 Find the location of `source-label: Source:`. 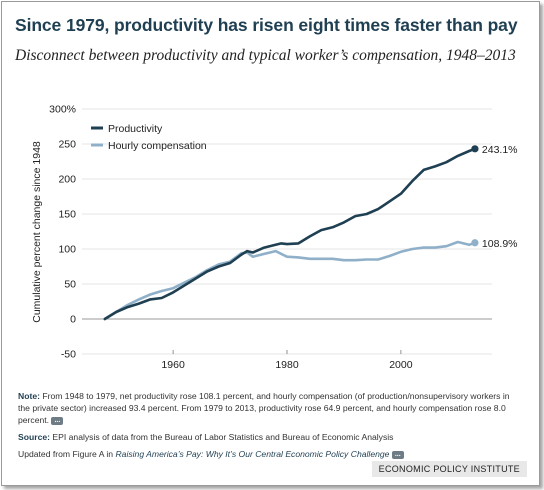

source-label: Source: is located at coordinates (34, 437).